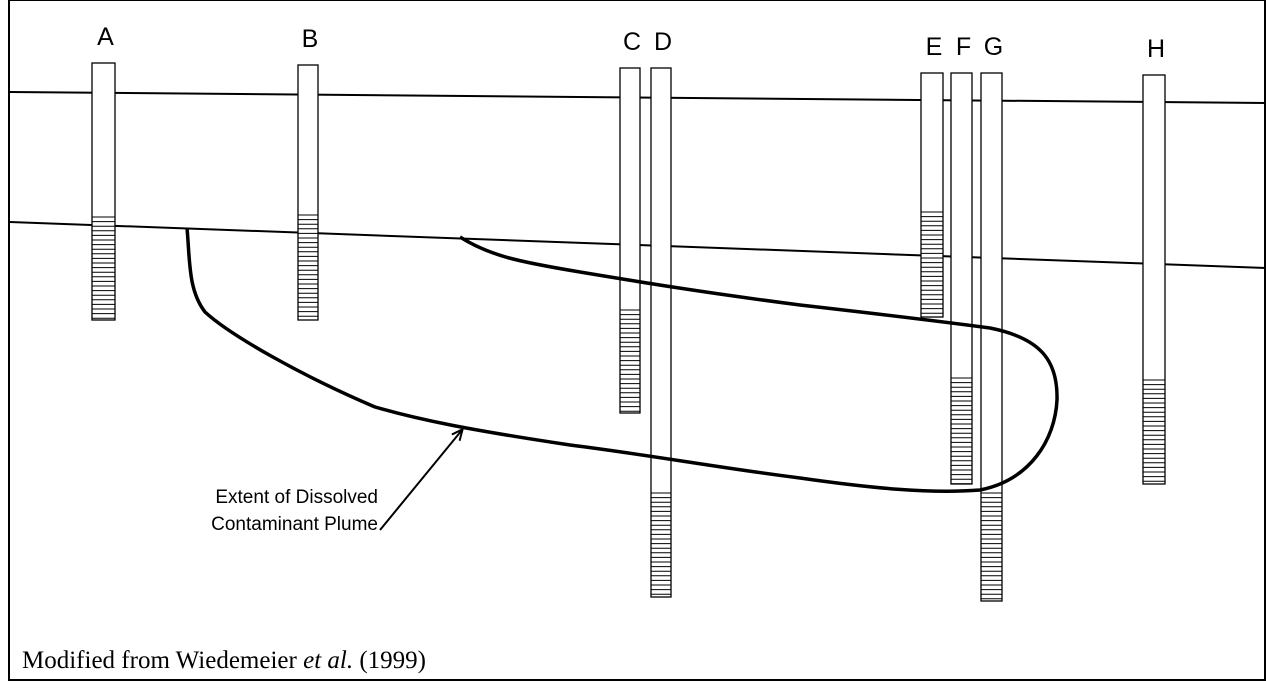 This screenshot has width=1266, height=690. Describe the element at coordinates (105, 37) in the screenshot. I see `well-label: A` at that location.